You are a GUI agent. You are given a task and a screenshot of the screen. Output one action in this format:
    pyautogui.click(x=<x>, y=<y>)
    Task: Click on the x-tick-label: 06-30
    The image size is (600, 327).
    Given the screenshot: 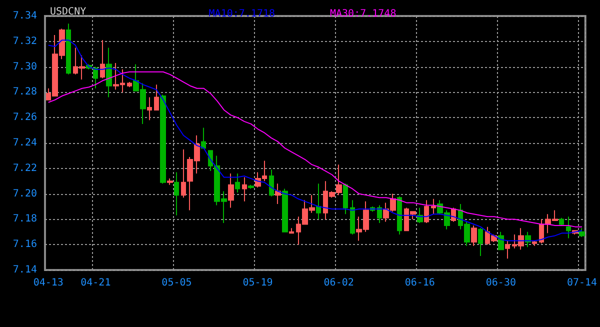 What is the action you would take?
    pyautogui.click(x=501, y=283)
    